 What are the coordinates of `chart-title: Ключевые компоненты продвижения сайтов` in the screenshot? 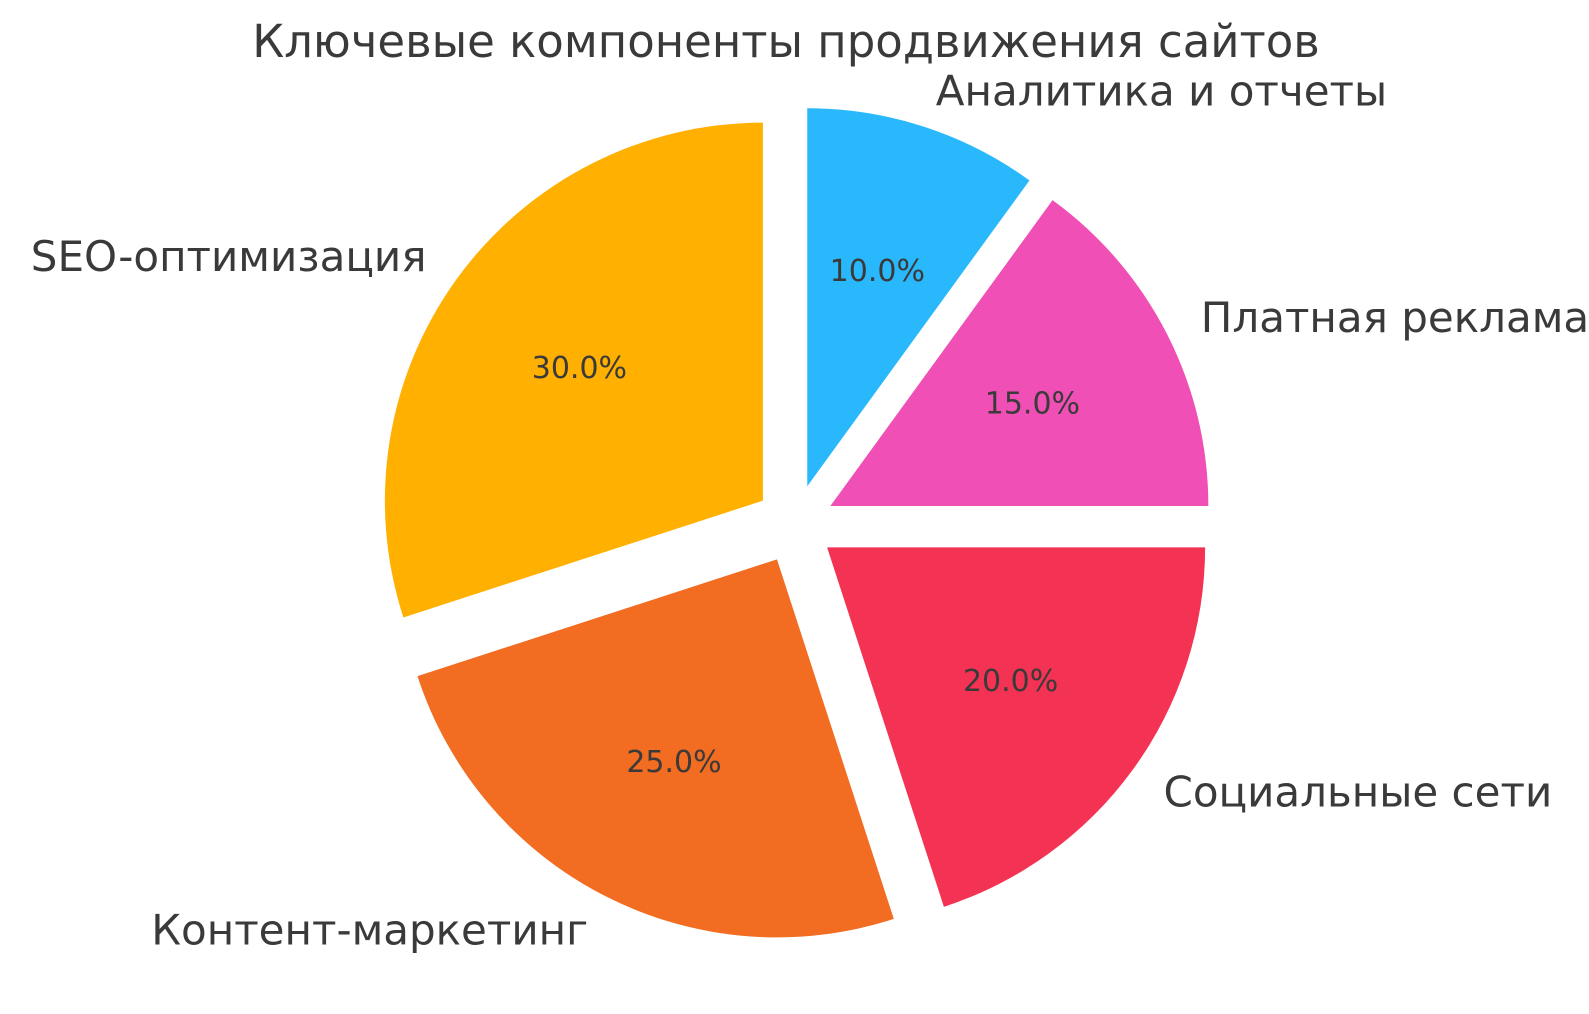 It's located at (786, 41).